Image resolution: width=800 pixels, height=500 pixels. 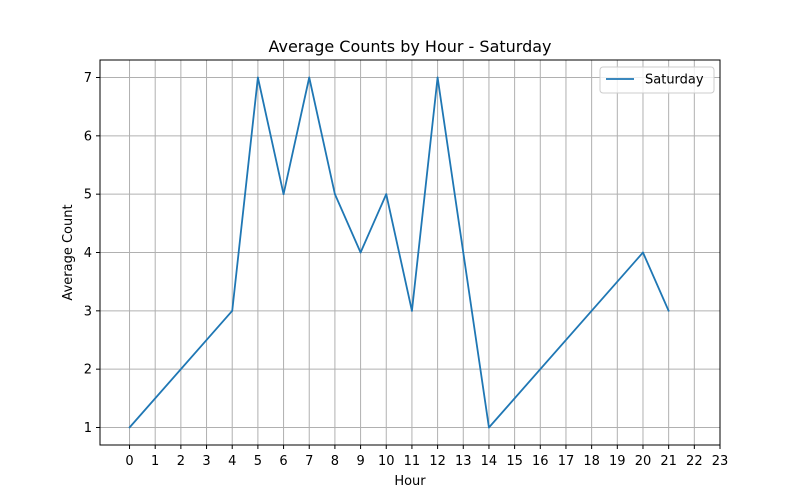 What do you see at coordinates (88, 370) in the screenshot?
I see `y-tick-label: 2` at bounding box center [88, 370].